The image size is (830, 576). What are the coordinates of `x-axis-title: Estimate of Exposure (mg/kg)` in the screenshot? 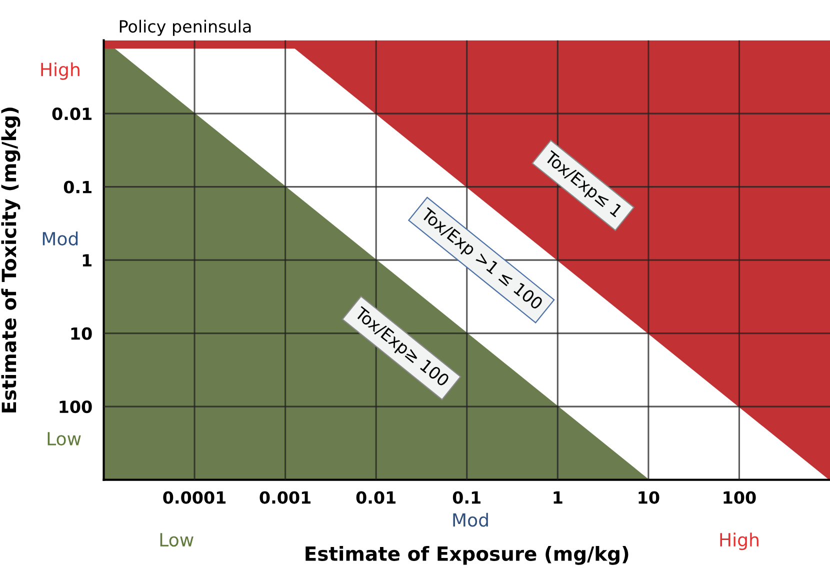 It's located at (467, 555).